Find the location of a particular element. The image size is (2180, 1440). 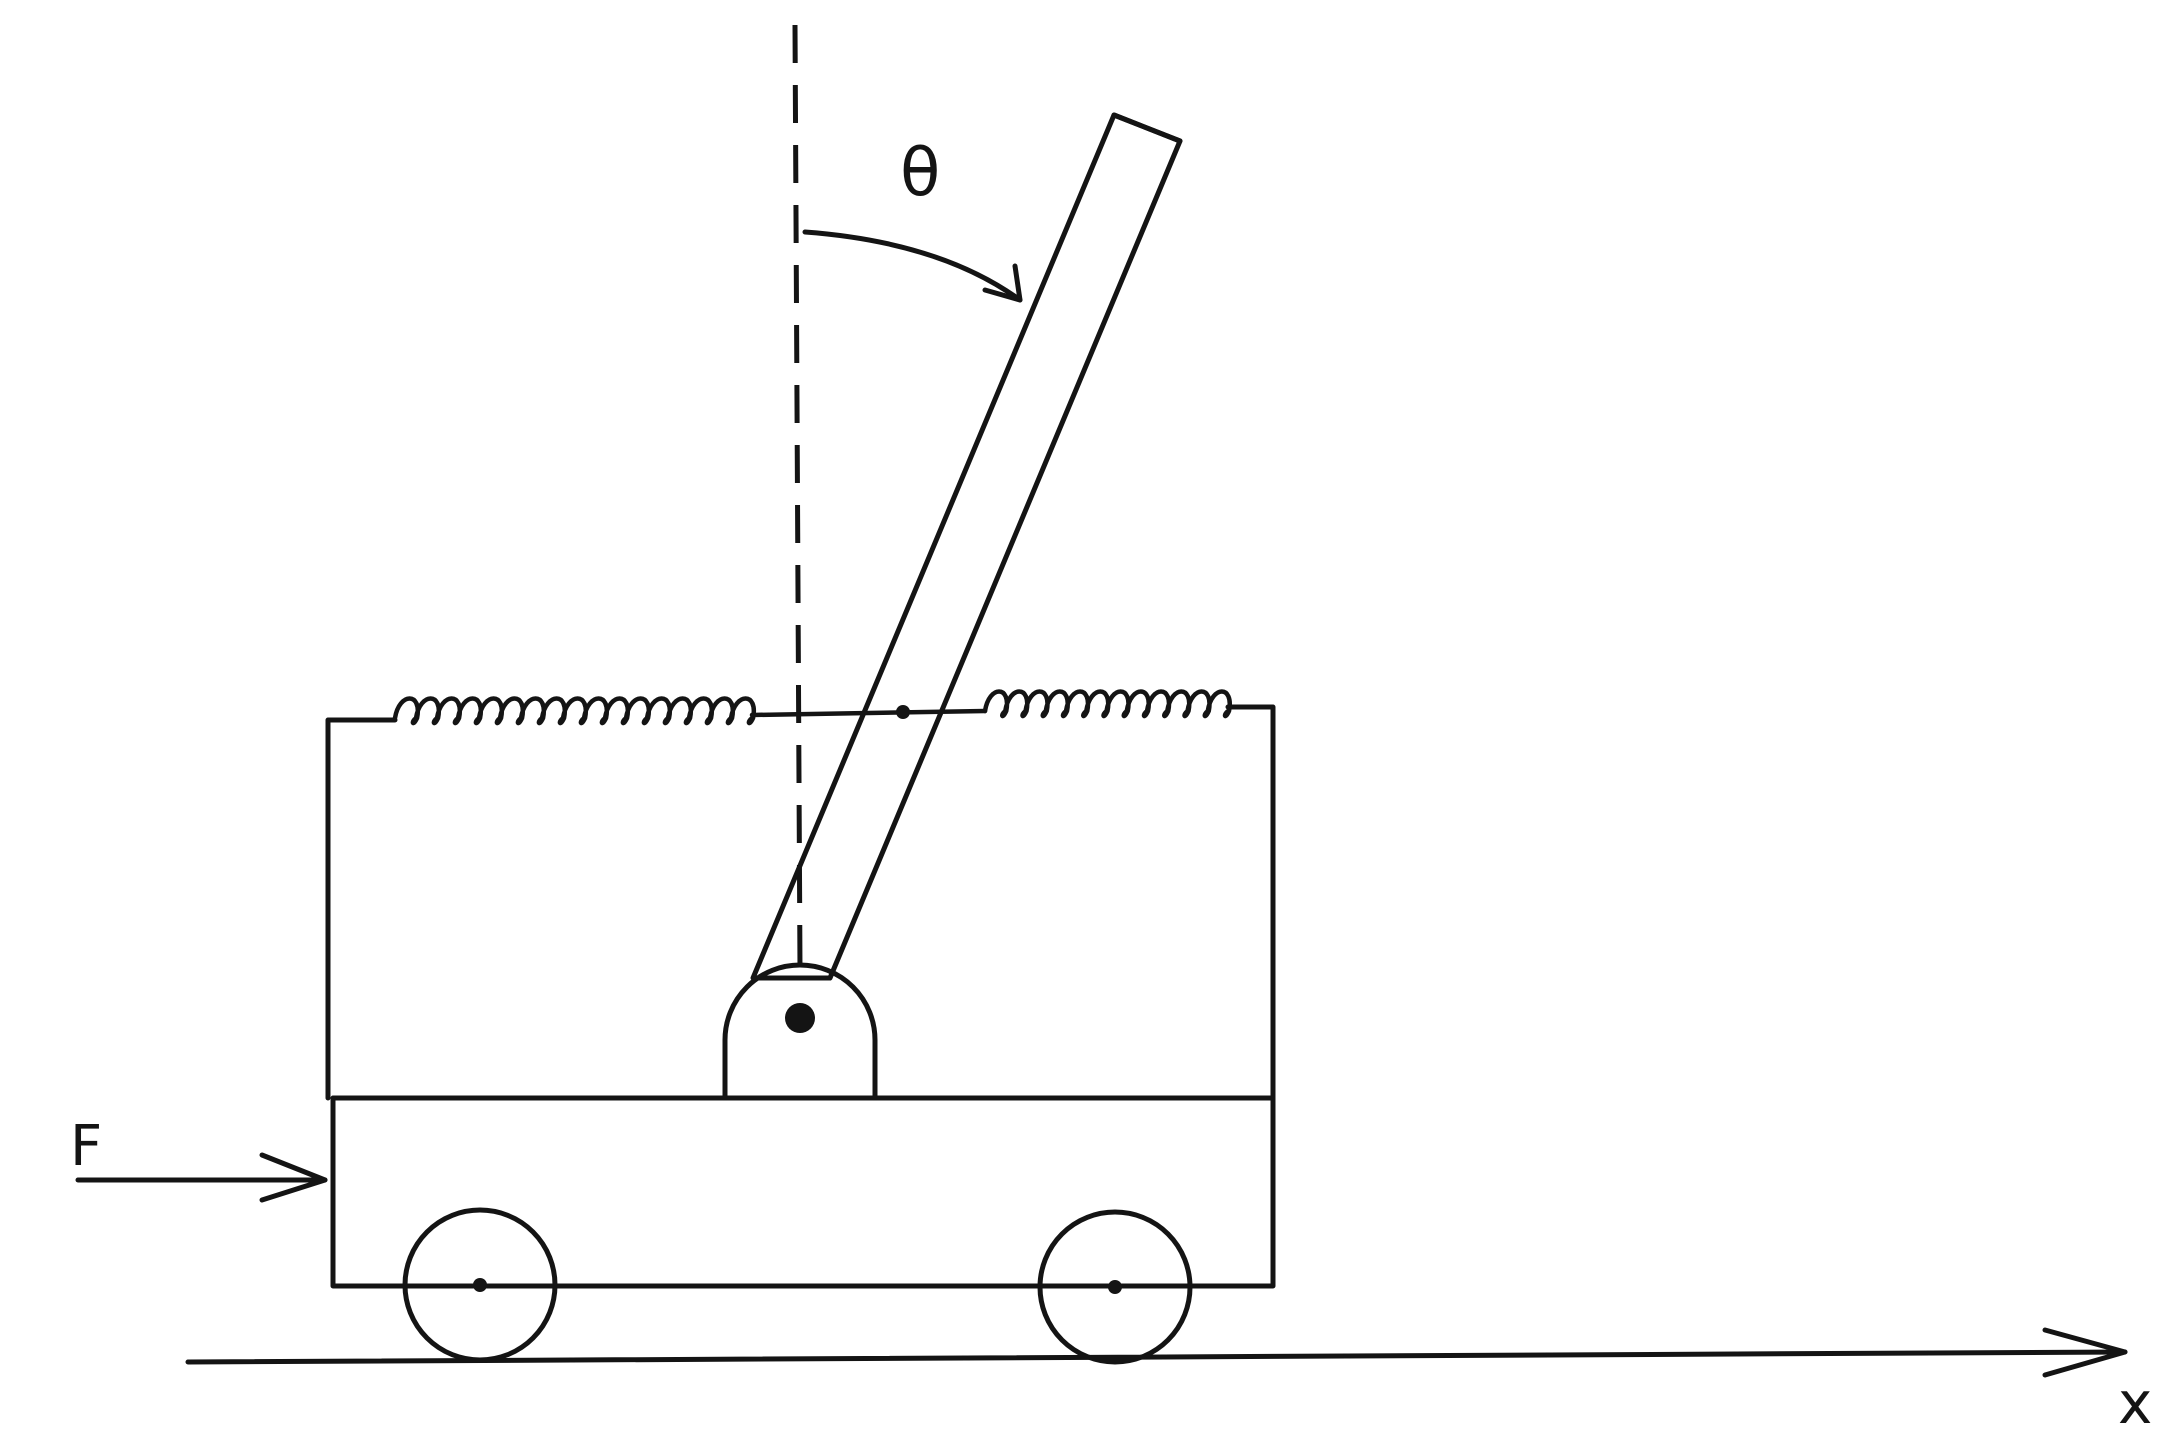

cart-frame-right is located at coordinates (1250, 902).